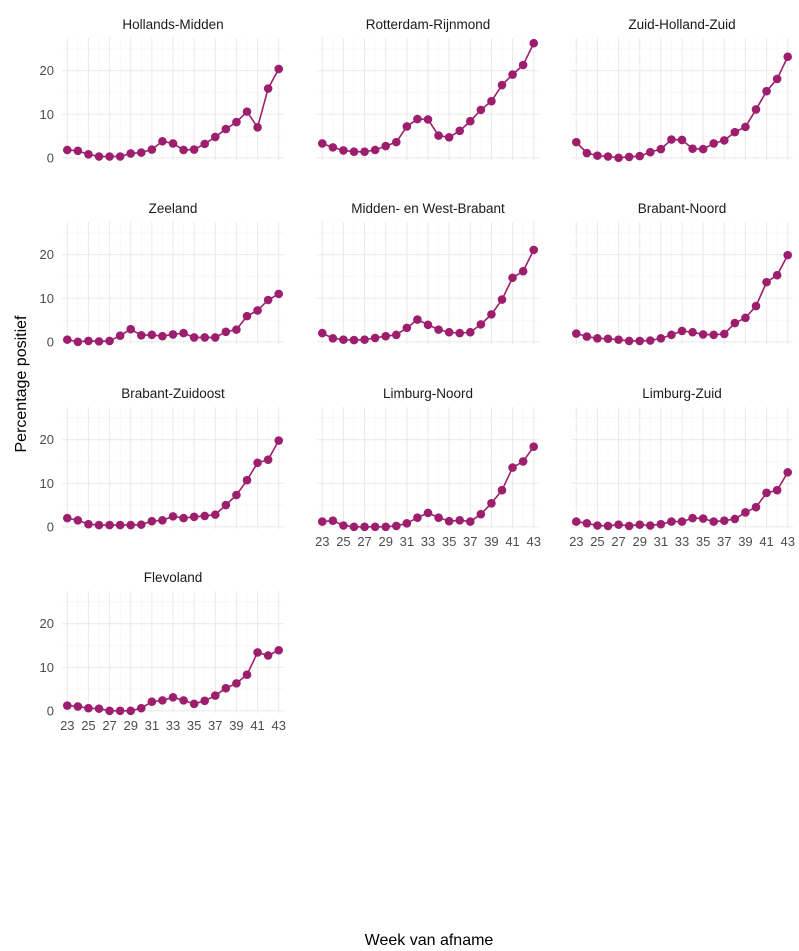 The height and width of the screenshot is (951, 799). I want to click on panel-title: Zuid-Holland-Zuid, so click(681, 24).